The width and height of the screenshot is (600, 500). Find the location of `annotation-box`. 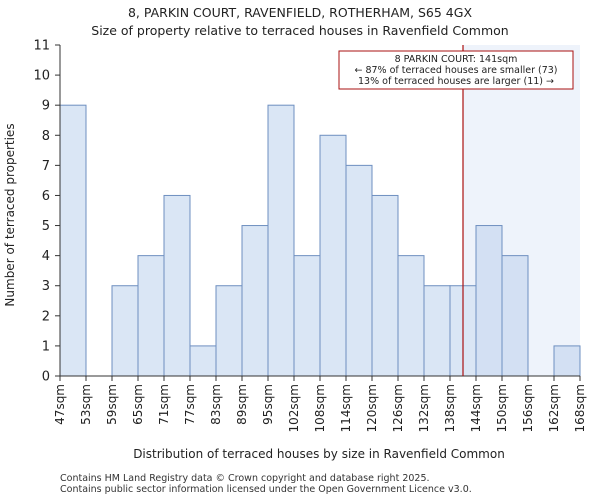

annotation-box is located at coordinates (456, 70).